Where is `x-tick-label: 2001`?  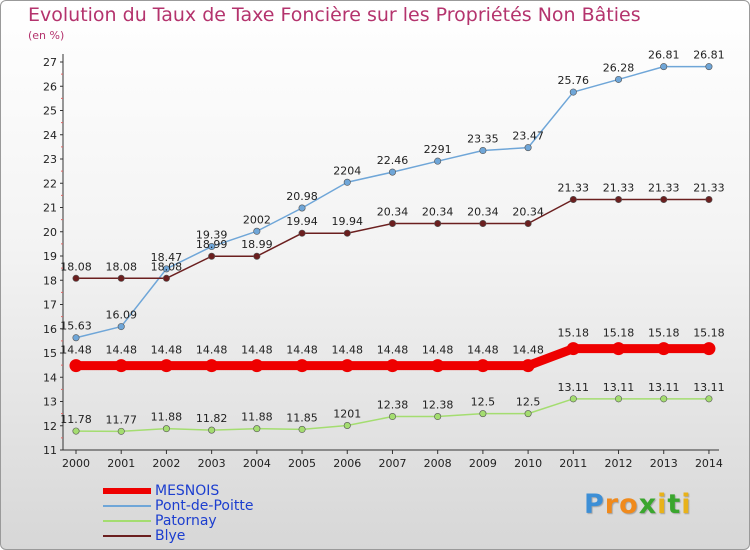
x-tick-label: 2001 is located at coordinates (121, 463).